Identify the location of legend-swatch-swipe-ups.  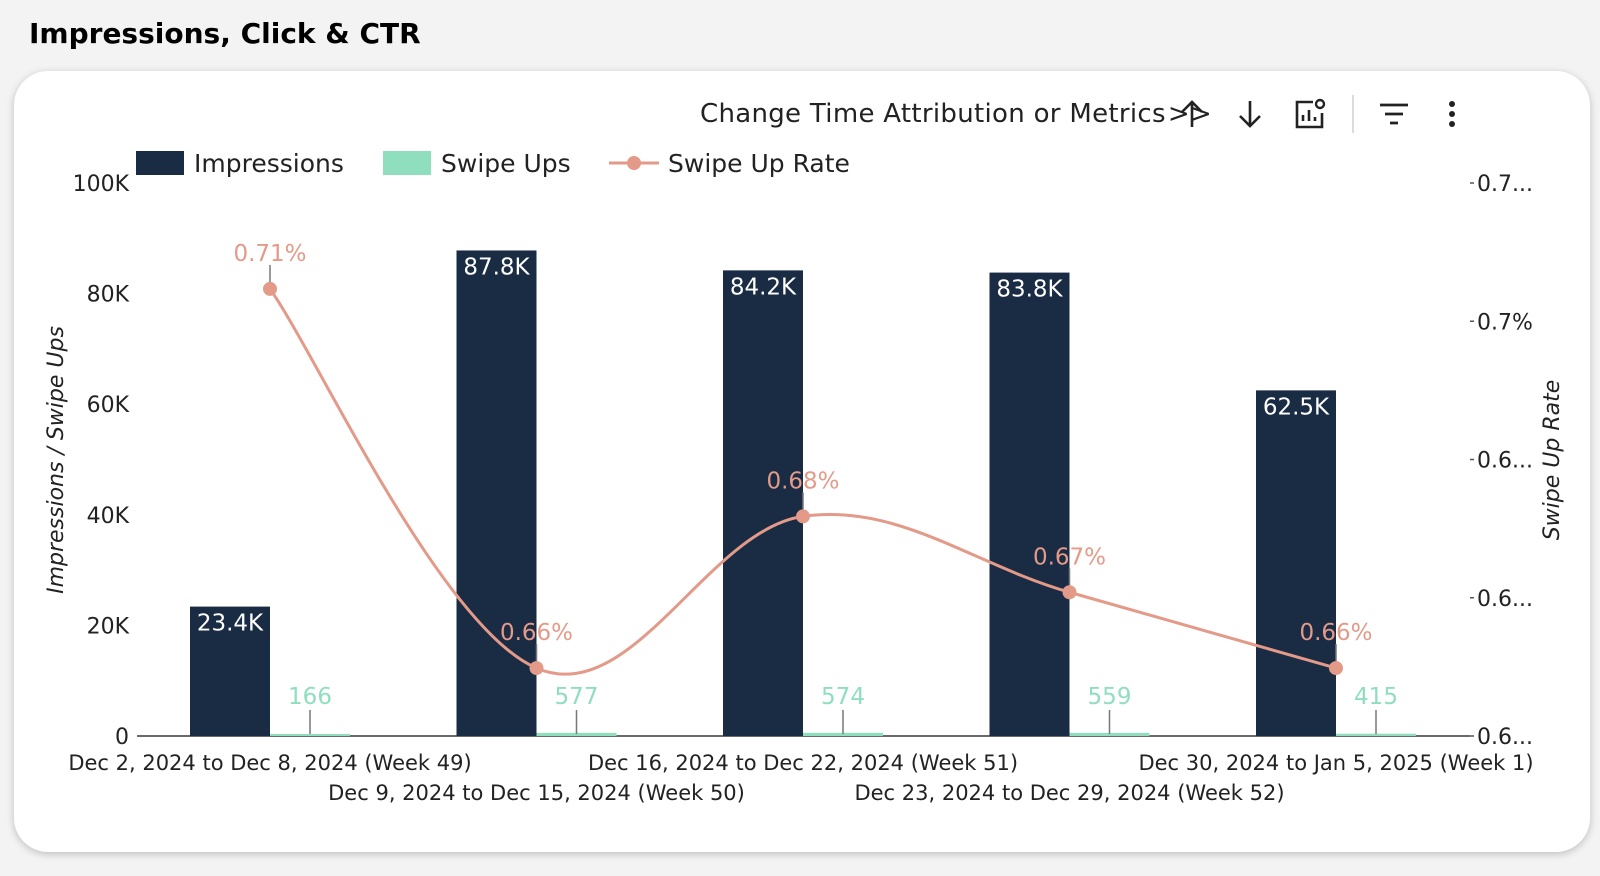
(407, 163).